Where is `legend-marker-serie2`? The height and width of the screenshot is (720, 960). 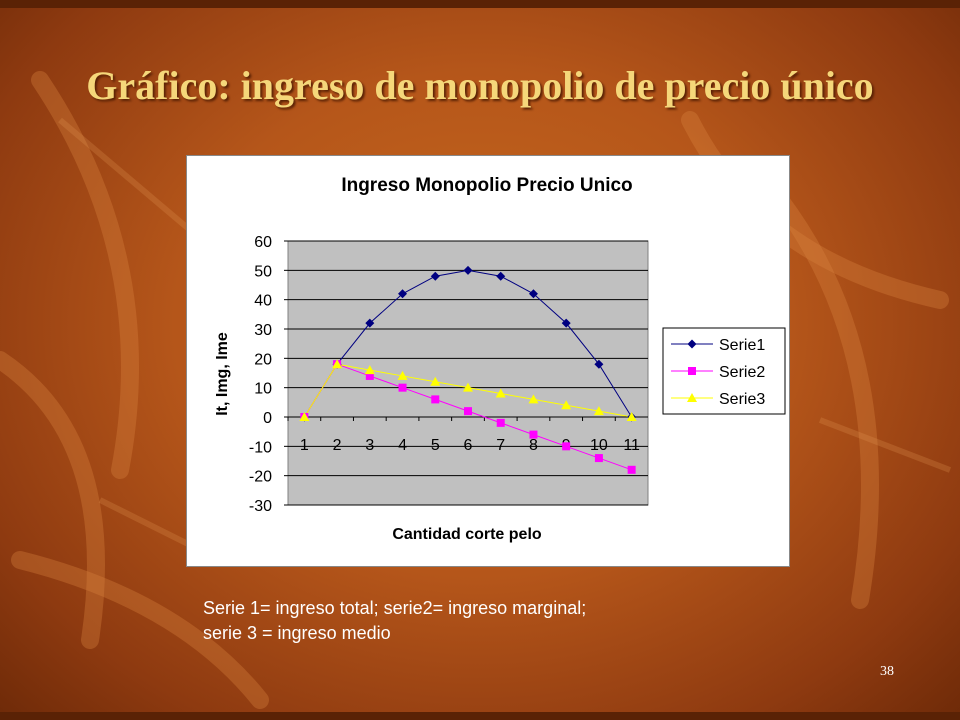 legend-marker-serie2 is located at coordinates (692, 371).